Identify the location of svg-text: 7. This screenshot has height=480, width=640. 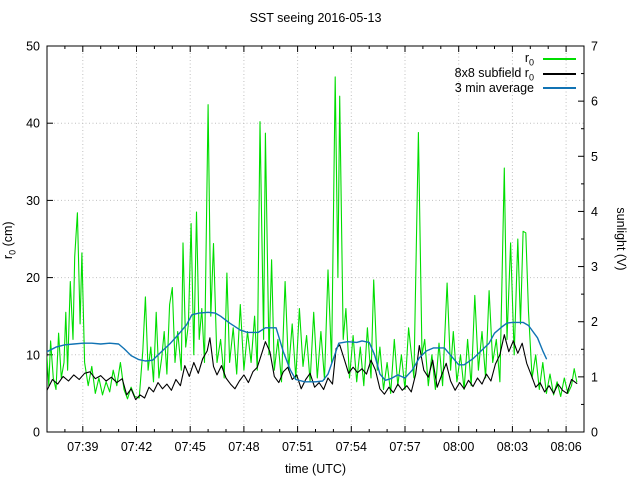
(594, 47).